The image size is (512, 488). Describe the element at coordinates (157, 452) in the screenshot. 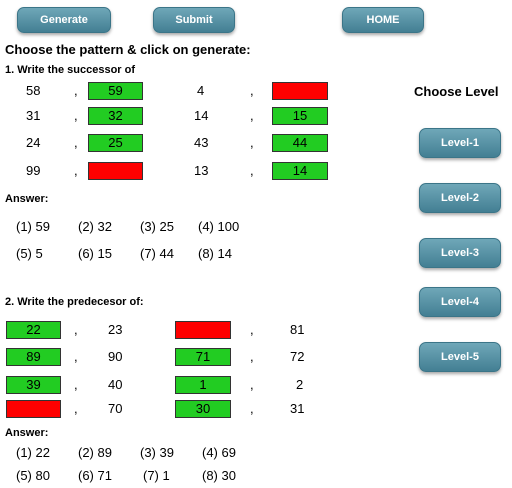

I see `predecessor-answer: (3) 39` at that location.